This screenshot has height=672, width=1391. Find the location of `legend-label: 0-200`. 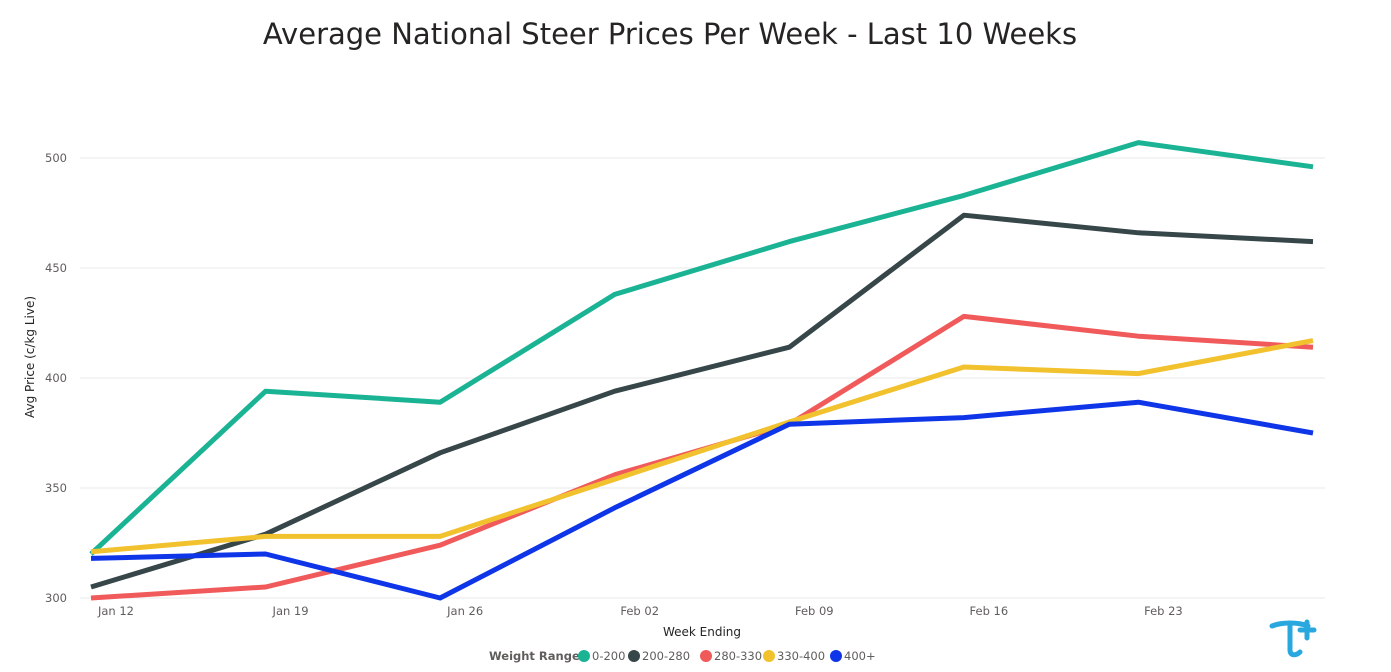

legend-label: 0-200 is located at coordinates (608, 656).